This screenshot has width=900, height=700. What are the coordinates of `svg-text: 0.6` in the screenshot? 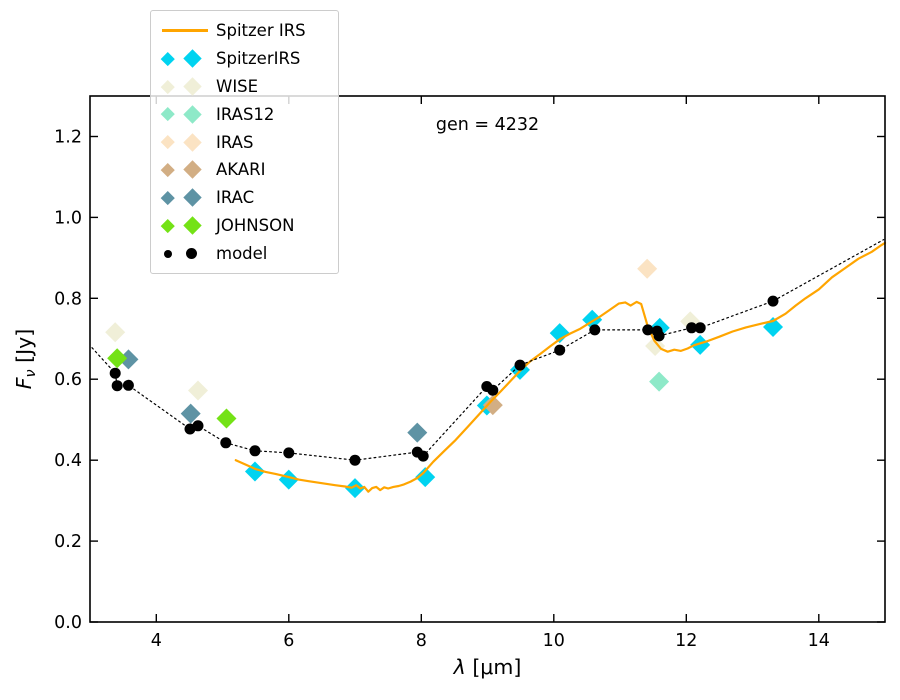 It's located at (68, 380).